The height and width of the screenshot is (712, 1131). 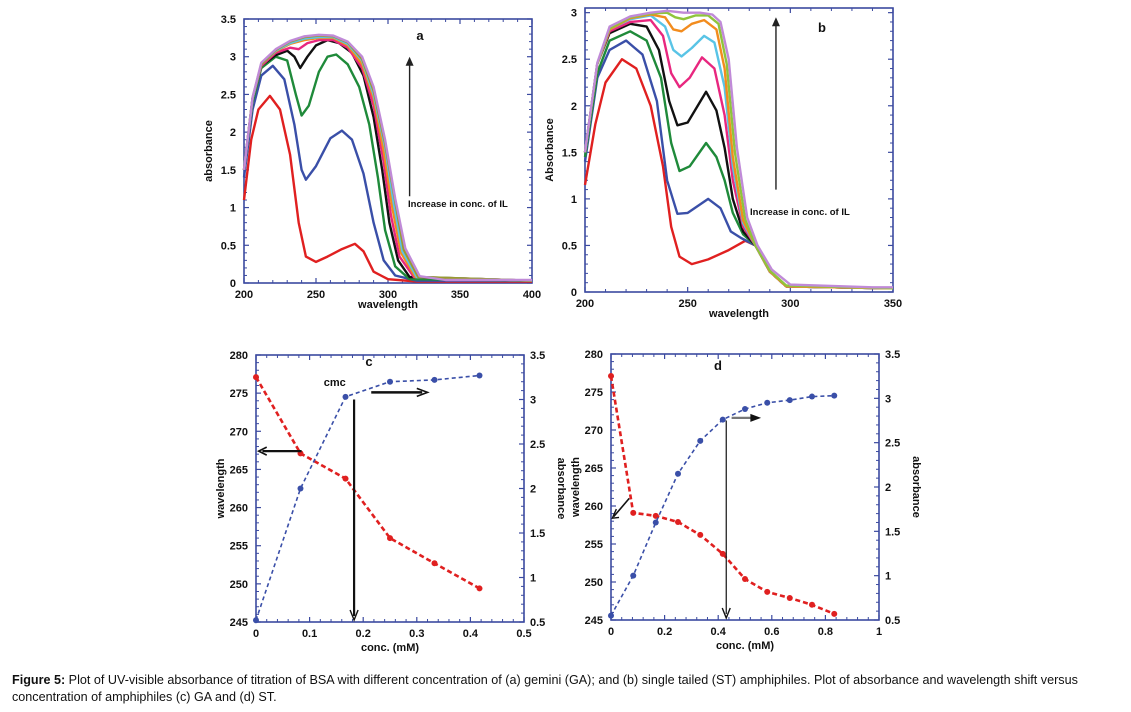 I want to click on absorbance-series-line, so click(x=367, y=497).